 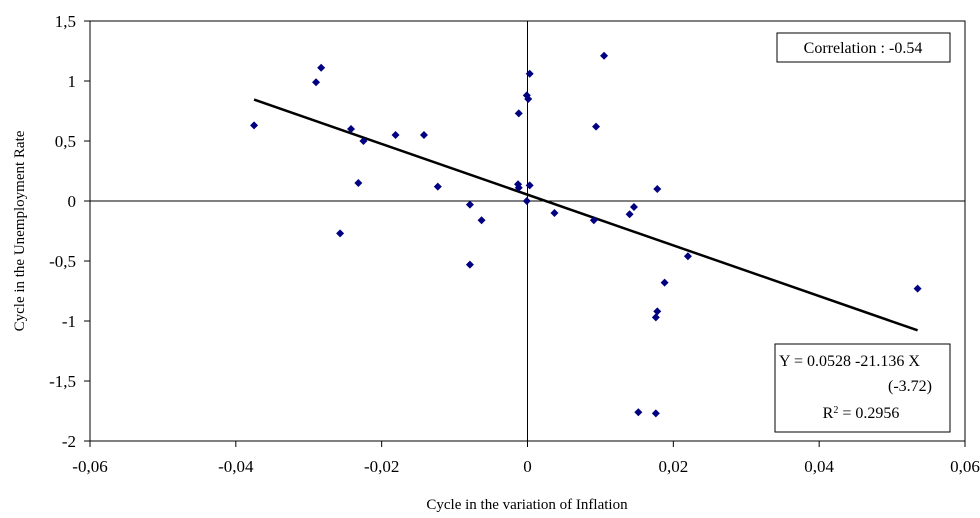 I want to click on x-tick-label: 0,04, so click(x=819, y=466).